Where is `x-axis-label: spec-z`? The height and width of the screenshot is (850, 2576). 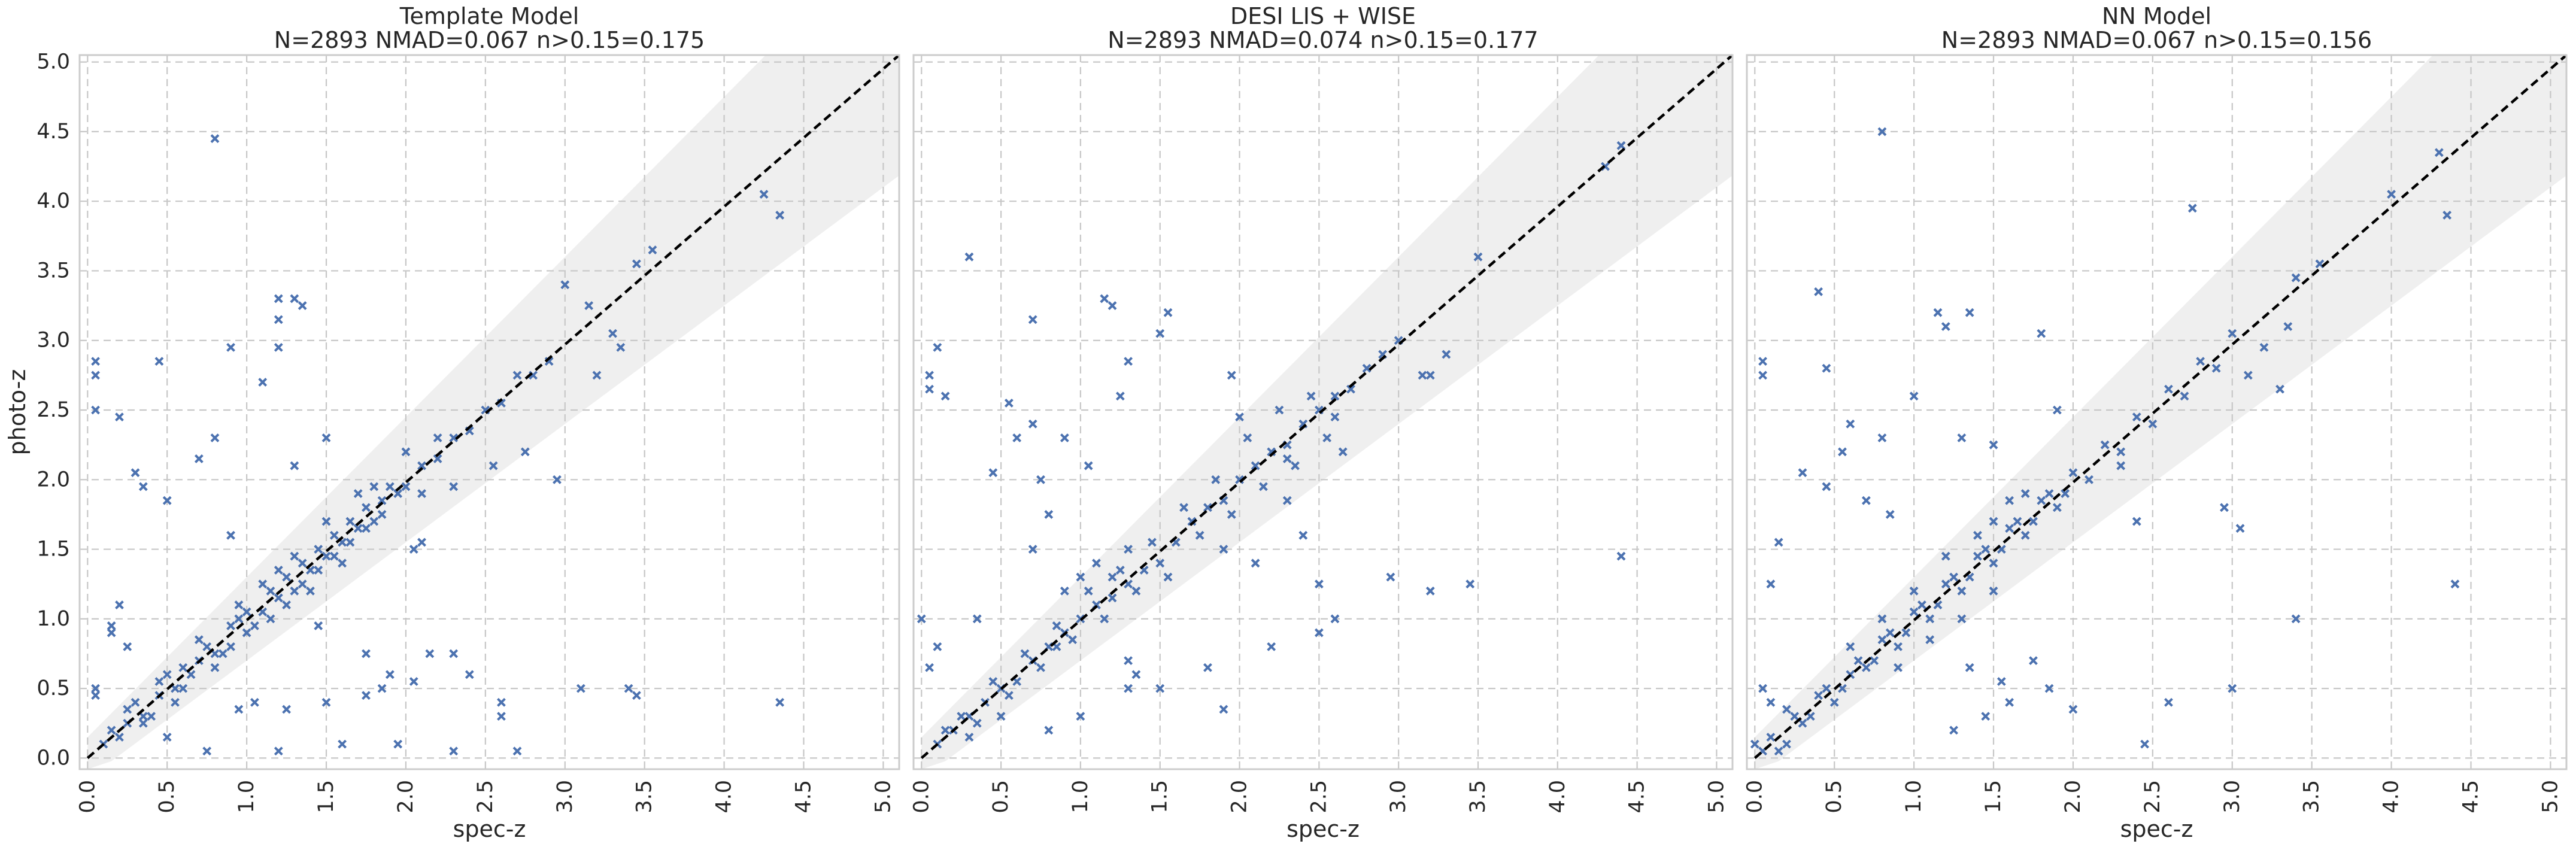
x-axis-label: spec-z is located at coordinates (490, 829).